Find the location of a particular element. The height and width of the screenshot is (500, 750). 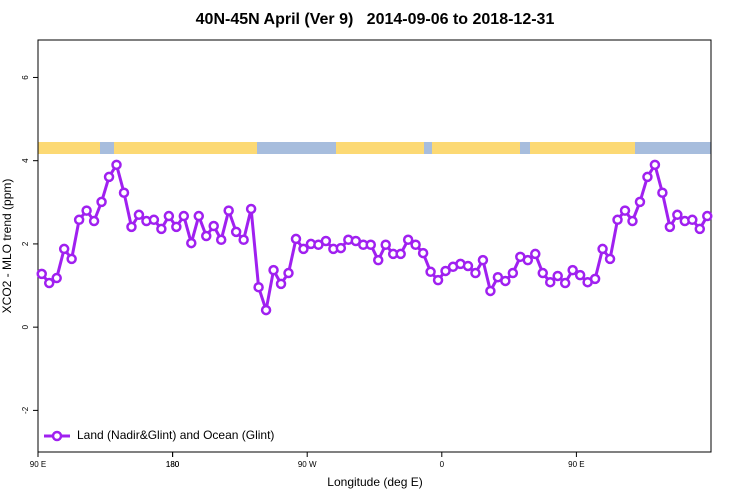

y-tick-label: 6 is located at coordinates (25, 77).